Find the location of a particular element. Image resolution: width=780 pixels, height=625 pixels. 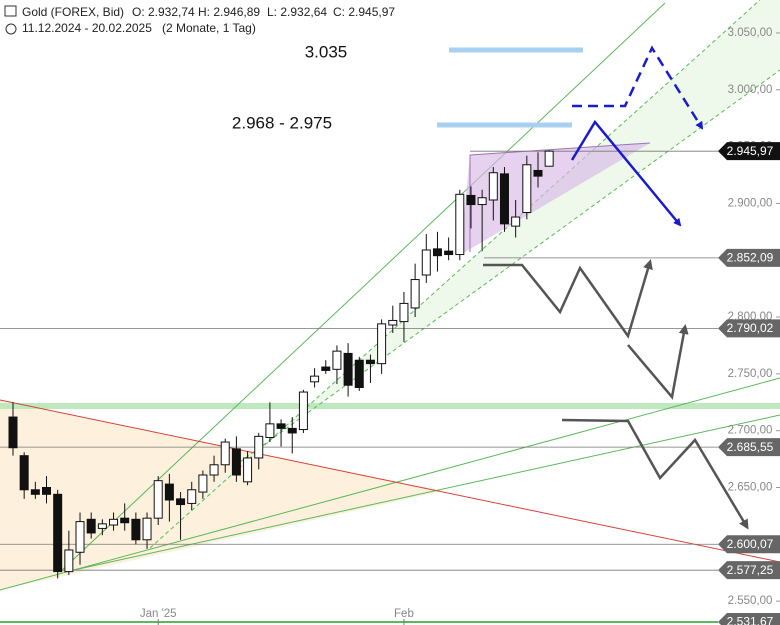

level-label: 2.531,67 is located at coordinates (750, 620).